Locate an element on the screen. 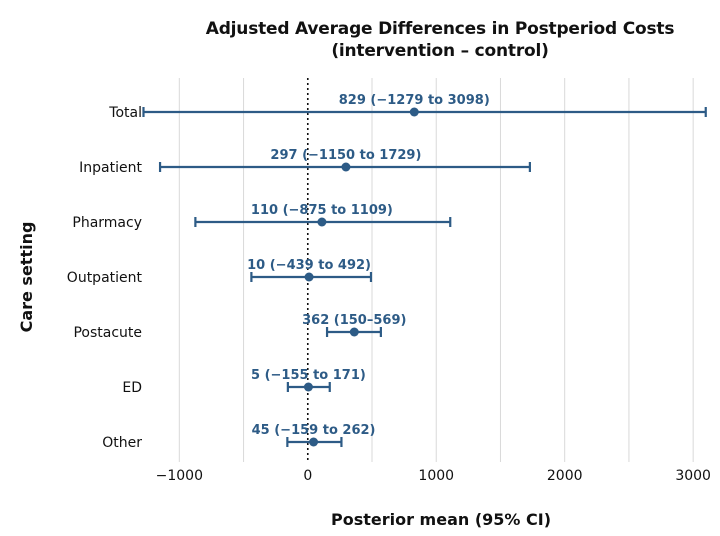  category-label: Outpatient is located at coordinates (105, 278).